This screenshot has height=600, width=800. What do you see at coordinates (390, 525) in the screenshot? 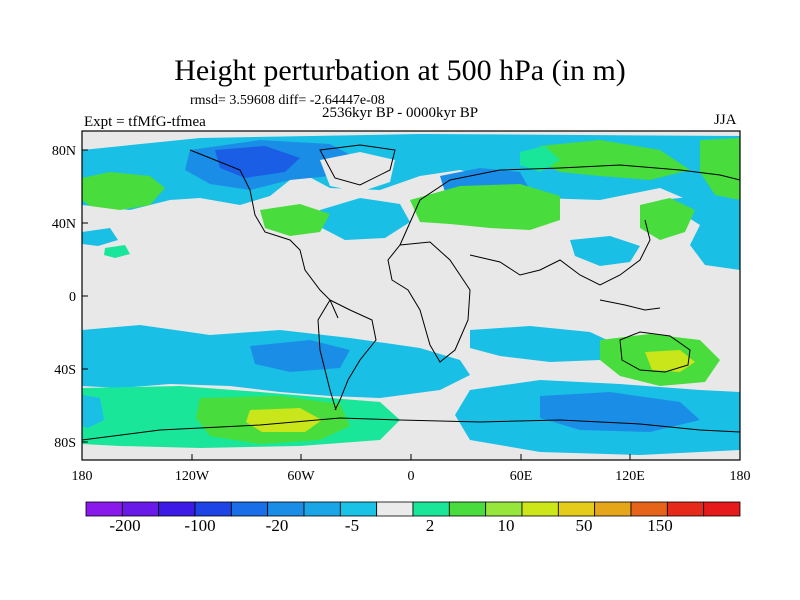
I see `colorbar-labels: -200 -100 -20 -5 2 10 50 150` at bounding box center [390, 525].